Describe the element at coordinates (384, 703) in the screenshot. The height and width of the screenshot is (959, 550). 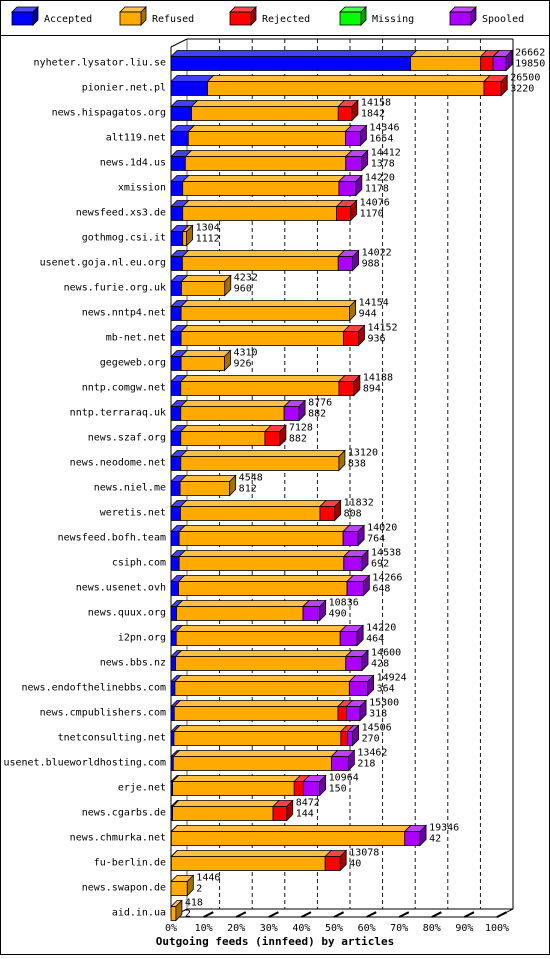
I see `offered-value-label: 15300` at that location.